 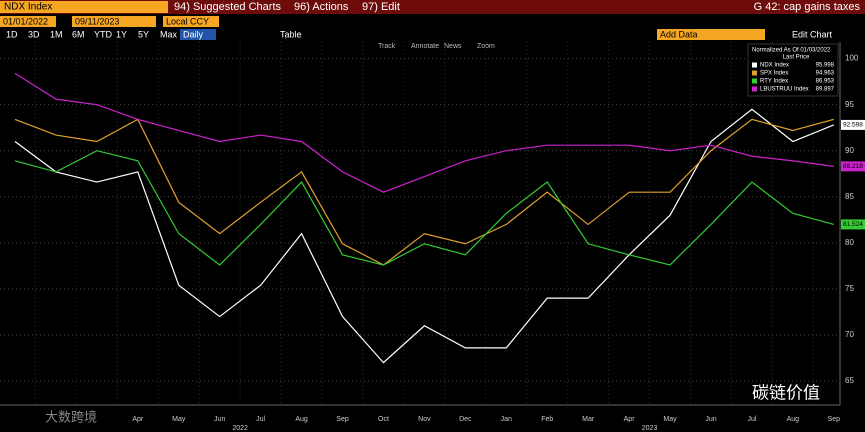 I want to click on y-tick-label: 80, so click(x=849, y=242).